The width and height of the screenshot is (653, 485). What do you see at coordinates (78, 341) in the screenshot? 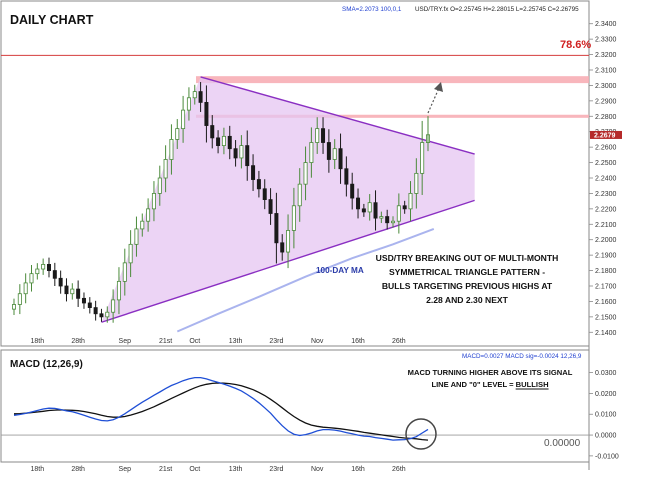
I see `x-tick-label: 28th` at bounding box center [78, 341].